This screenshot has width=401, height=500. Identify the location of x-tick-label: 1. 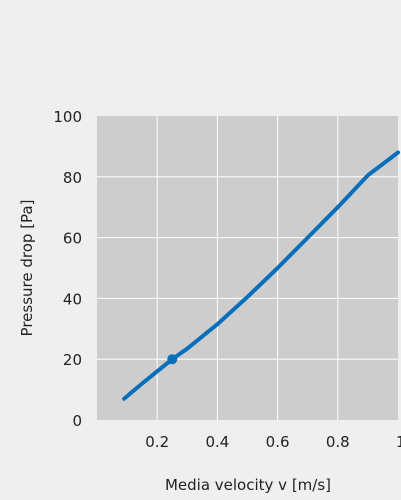
(398, 442).